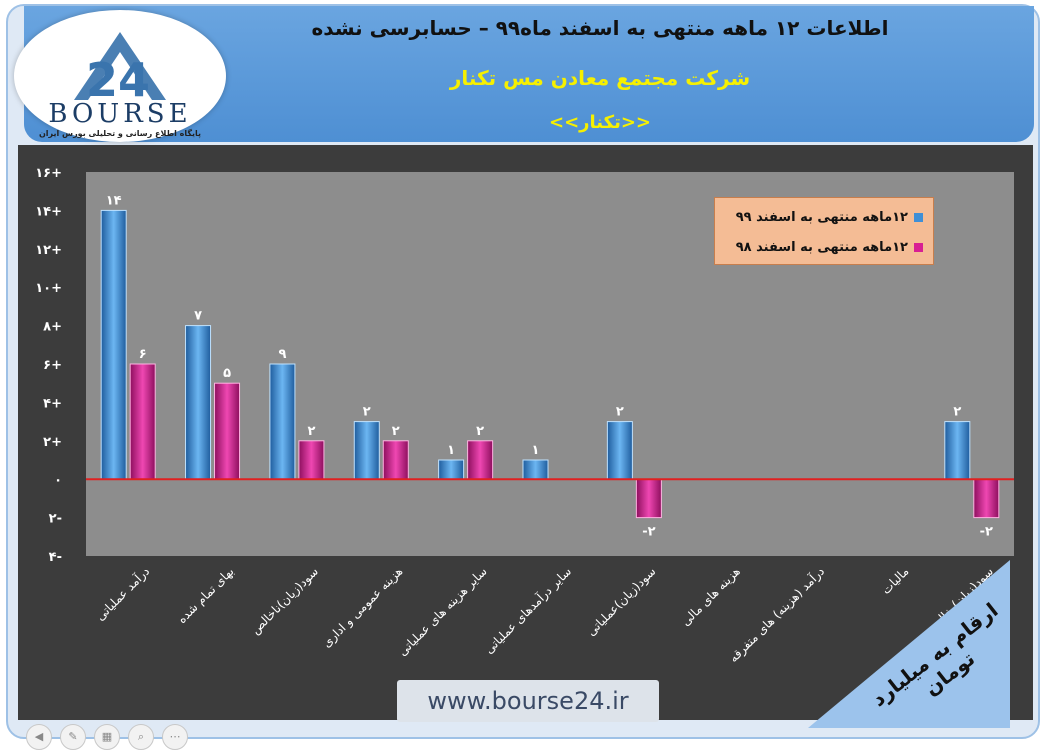  Describe the element at coordinates (600, 78) in the screenshot. I see `company-name: شرکت مجتمع معادن مس تکنار` at that location.